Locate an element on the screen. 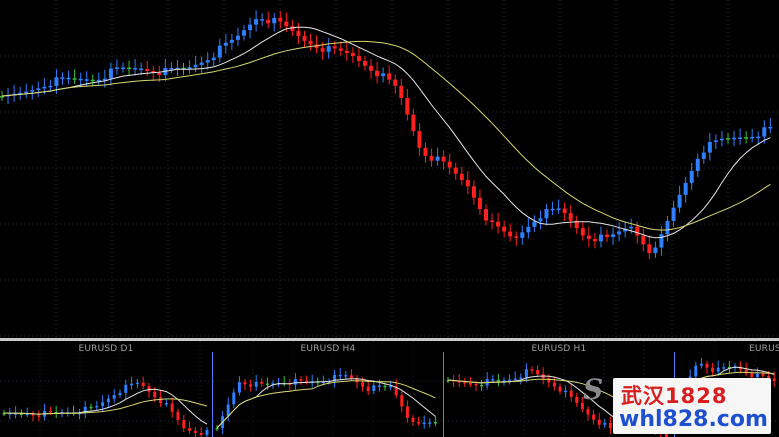 The width and height of the screenshot is (779, 437). mini-chart-title: EURUSD H4 is located at coordinates (328, 349).